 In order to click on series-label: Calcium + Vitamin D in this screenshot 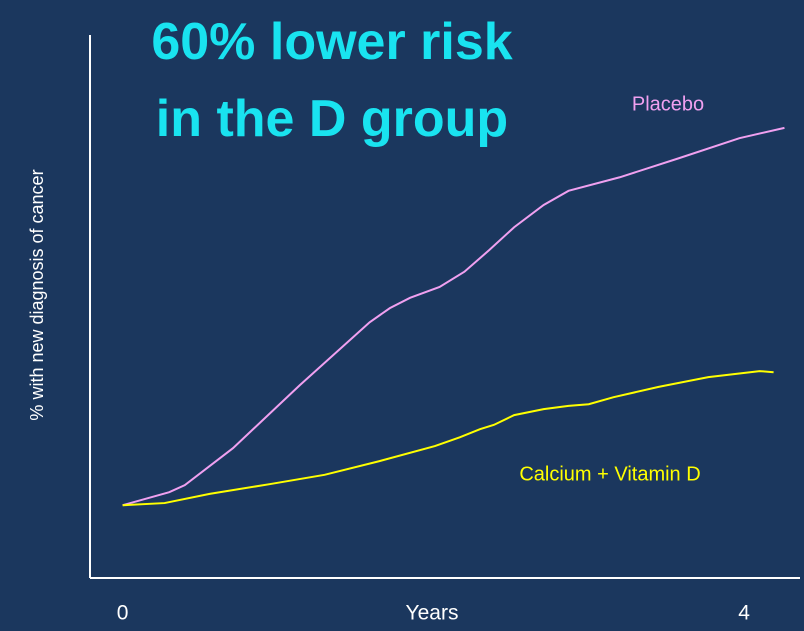, I will do `click(609, 474)`.